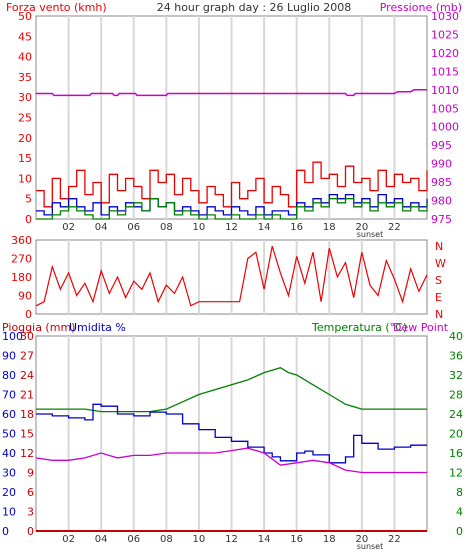 Image resolution: width=467 pixels, height=556 pixels. What do you see at coordinates (27, 336) in the screenshot?
I see `rain-tick-label: 30` at bounding box center [27, 336].